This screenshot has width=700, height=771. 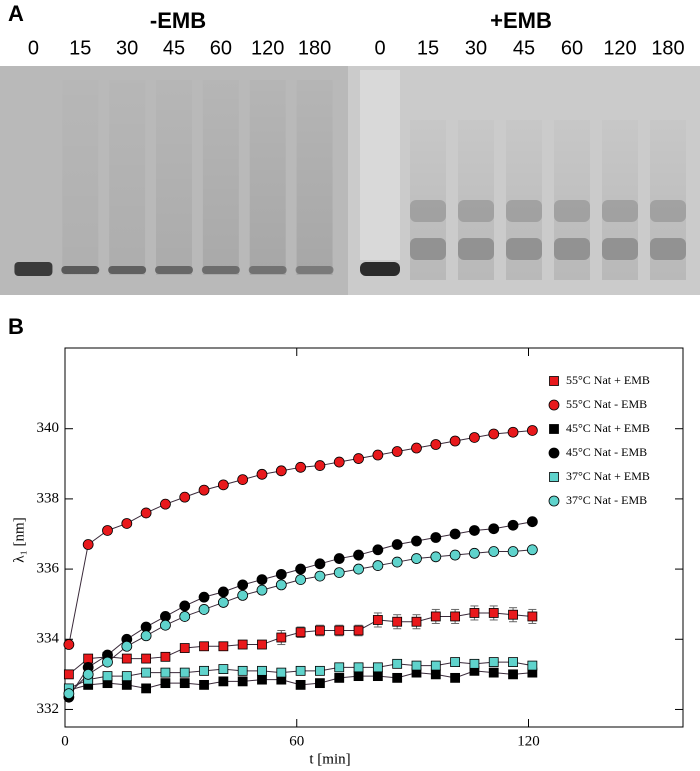 I want to click on x-tick-label: 120, so click(x=528, y=741).